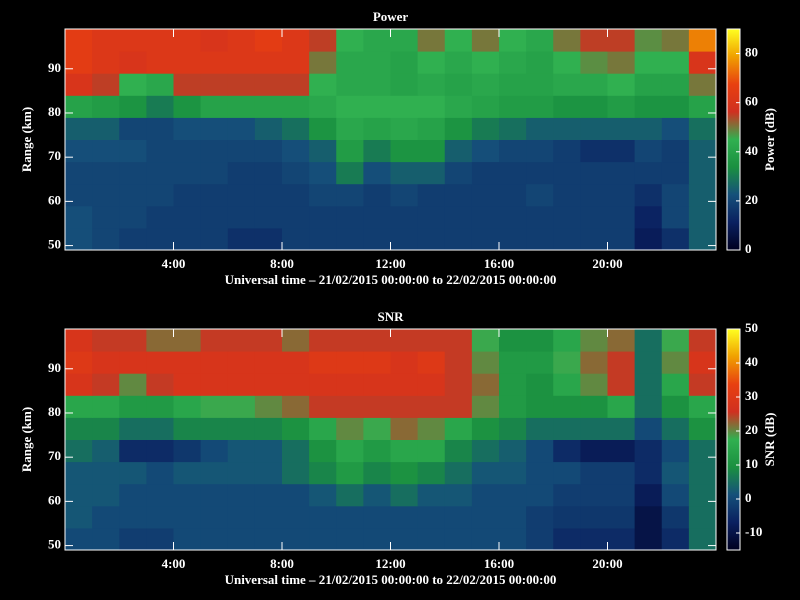 The image size is (800, 600). What do you see at coordinates (174, 563) in the screenshot?
I see `x-tick-label: 4:00` at bounding box center [174, 563].